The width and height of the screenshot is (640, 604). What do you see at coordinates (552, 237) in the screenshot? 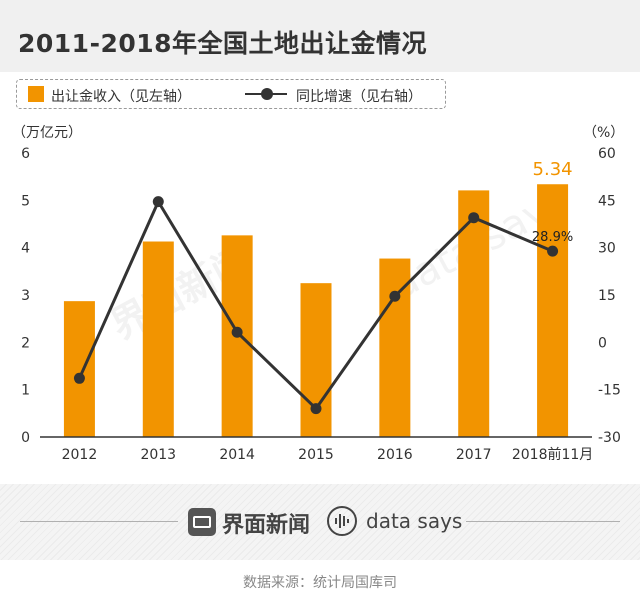
I see `line-value-label: 28.9%` at bounding box center [552, 237].